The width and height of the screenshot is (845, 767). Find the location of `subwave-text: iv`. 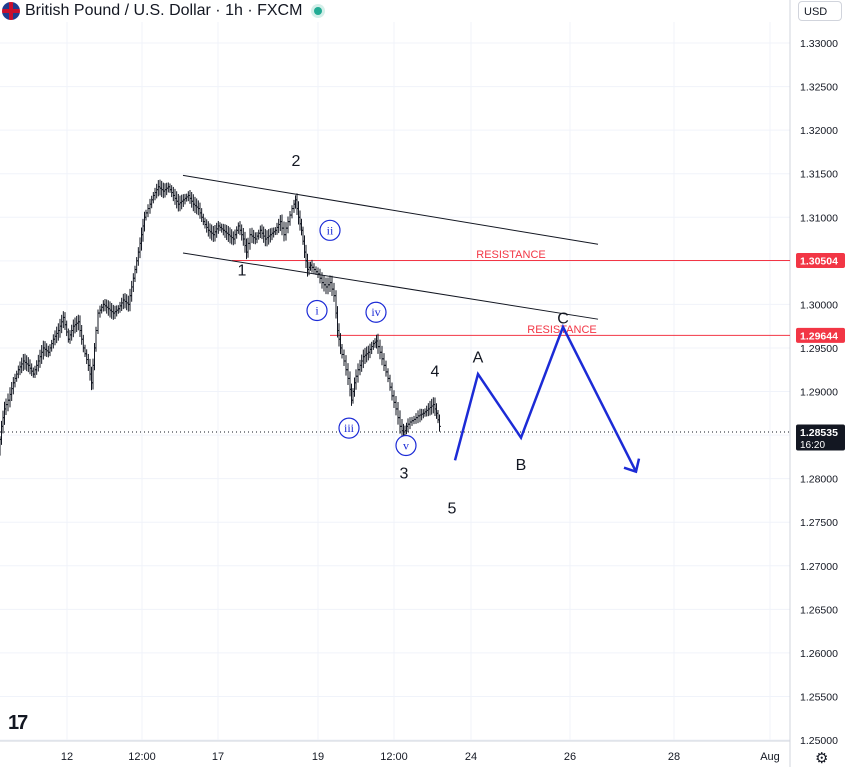

subwave-text: iv is located at coordinates (375, 312).